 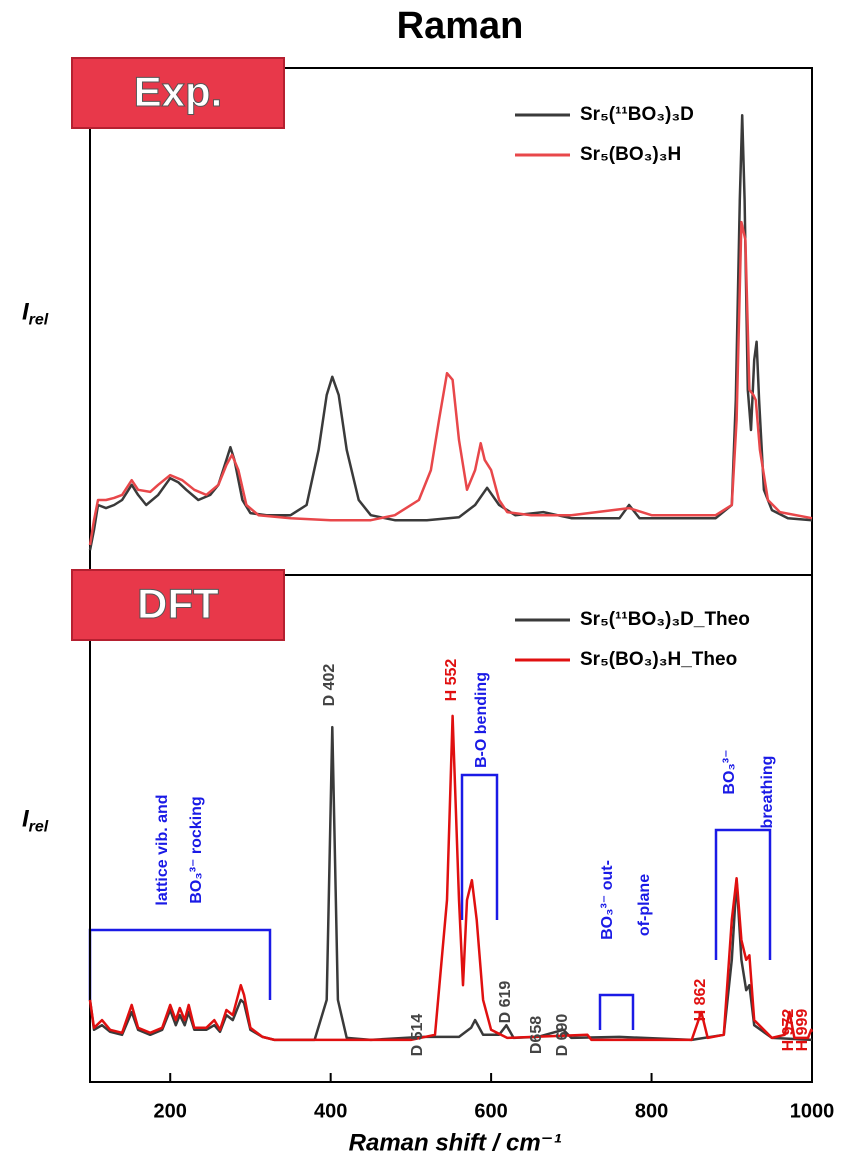 I want to click on x-tick-label: 400, so click(x=330, y=1111).